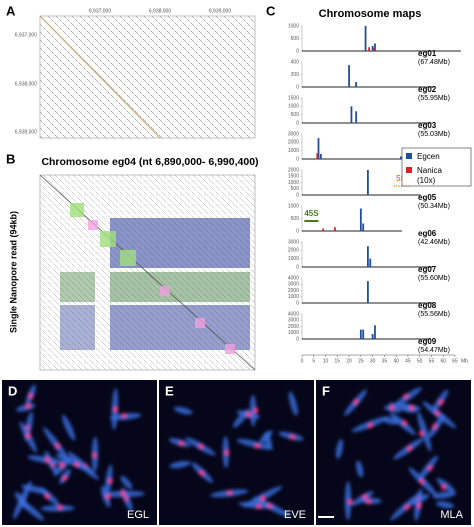 Image resolution: width=474 pixels, height=527 pixels. What do you see at coordinates (409, 156) in the screenshot?
I see `legend-swatch` at bounding box center [409, 156].